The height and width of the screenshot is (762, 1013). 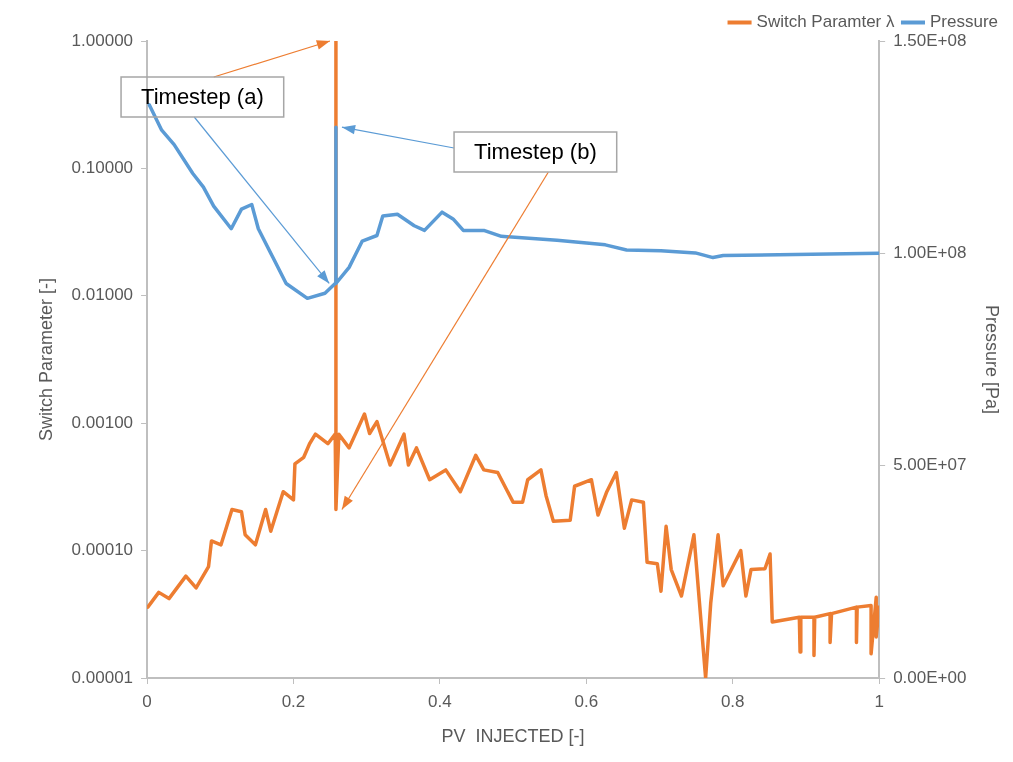 I want to click on y2-tick-label: 0.00E+00, so click(x=930, y=677).